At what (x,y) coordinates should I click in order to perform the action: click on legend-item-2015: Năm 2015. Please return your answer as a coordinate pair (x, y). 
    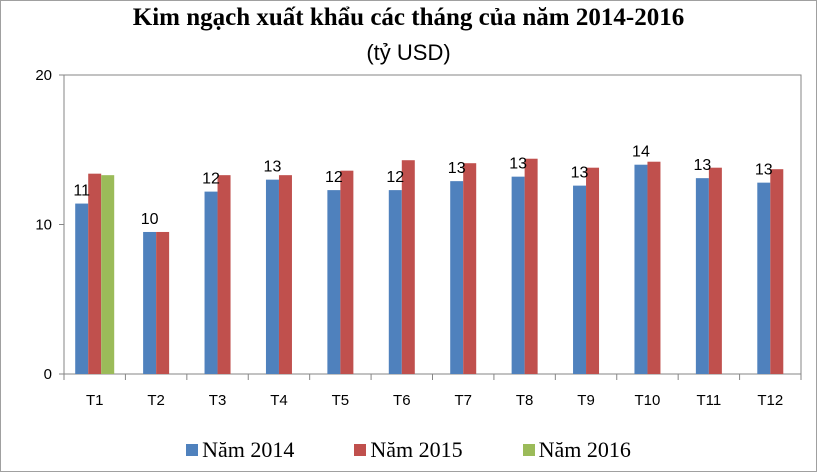
    Looking at the image, I should click on (408, 450).